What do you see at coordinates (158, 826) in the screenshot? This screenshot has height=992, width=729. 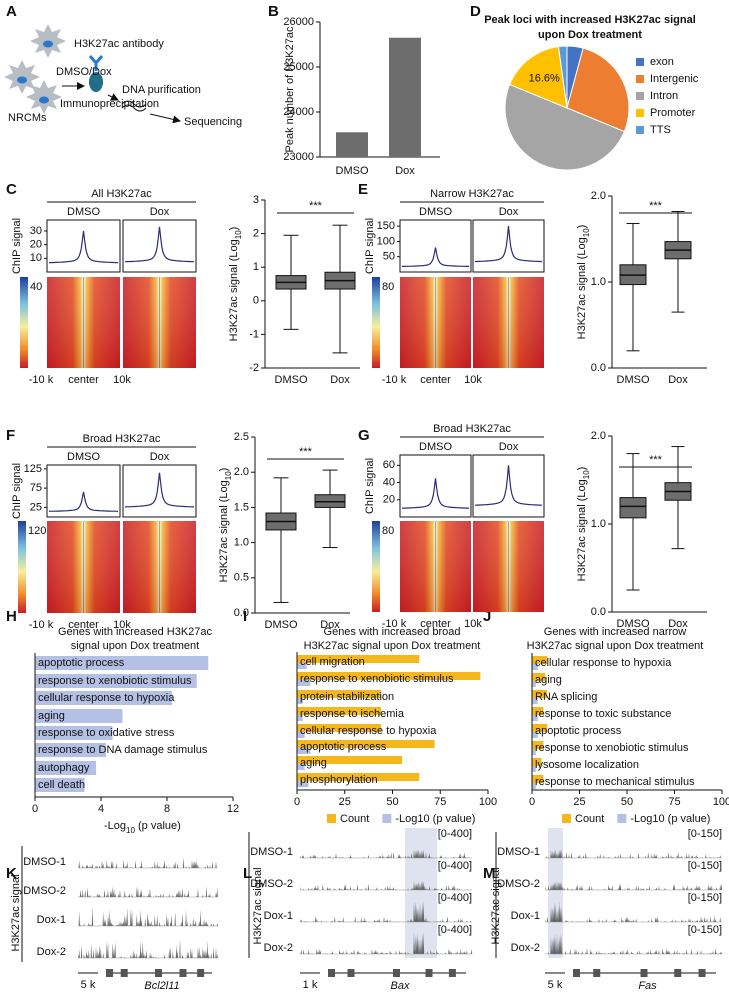 I see `x-axis-label-part: (p value)` at bounding box center [158, 826].